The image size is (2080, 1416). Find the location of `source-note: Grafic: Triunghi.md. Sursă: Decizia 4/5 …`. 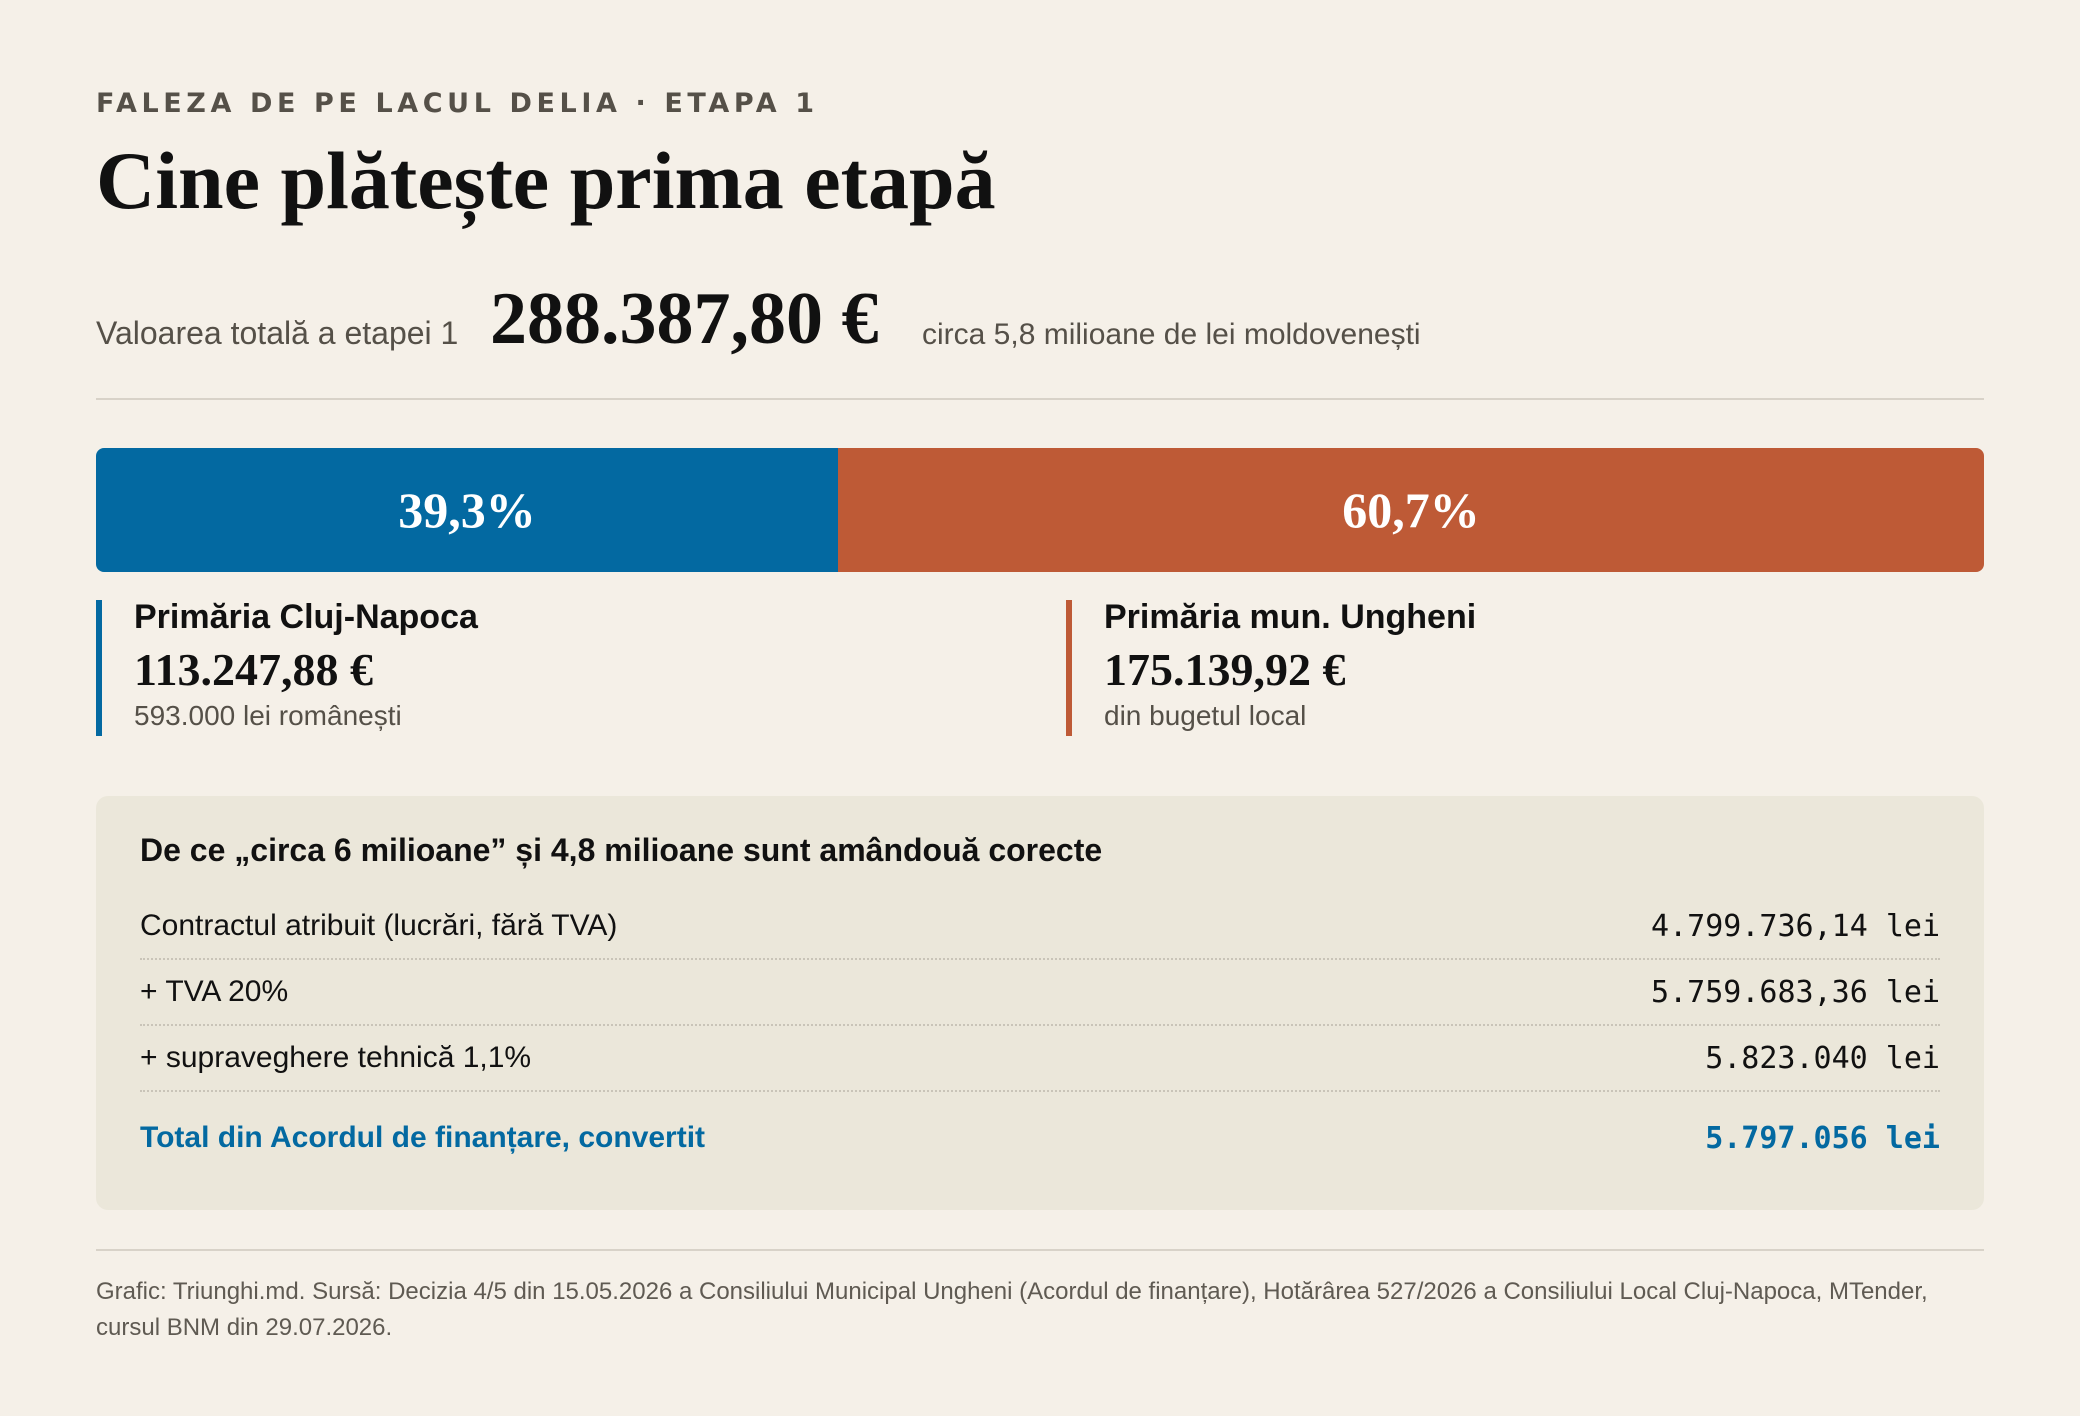

source-note: Grafic: Triunghi.md. Sursă: Decizia 4/5 … is located at coordinates (1012, 1309).